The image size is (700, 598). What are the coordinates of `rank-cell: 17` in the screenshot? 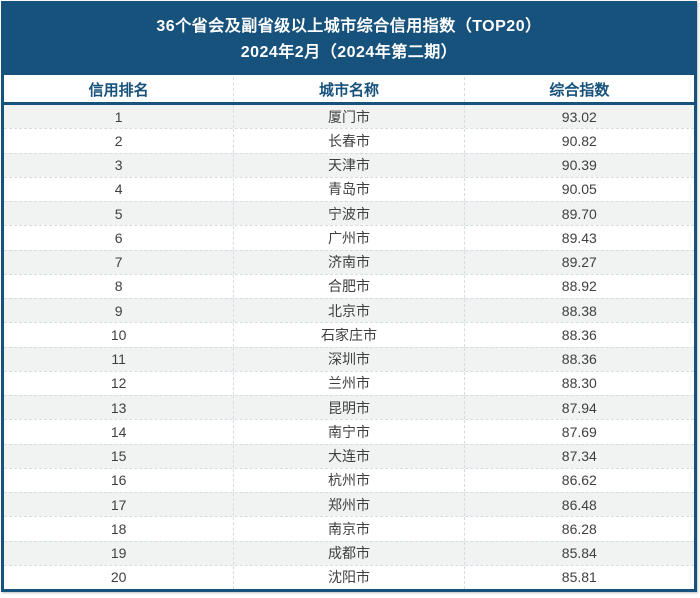 It's located at (118, 504).